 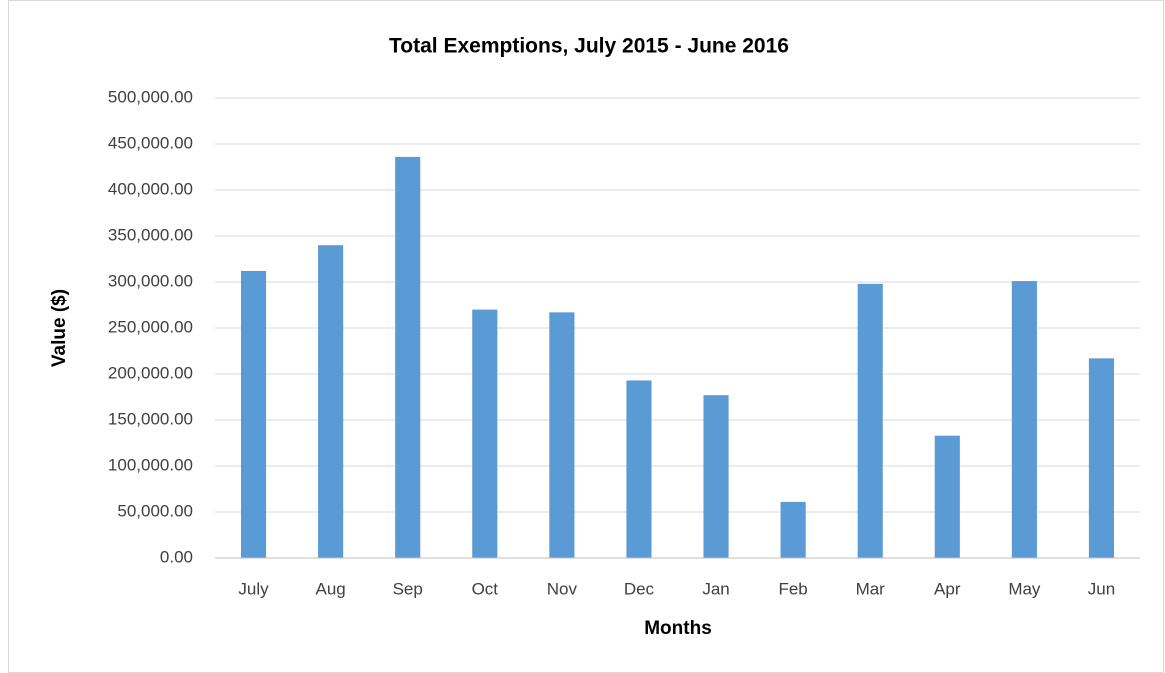 I want to click on y-tick-label: 350,000.00, so click(x=150, y=234).